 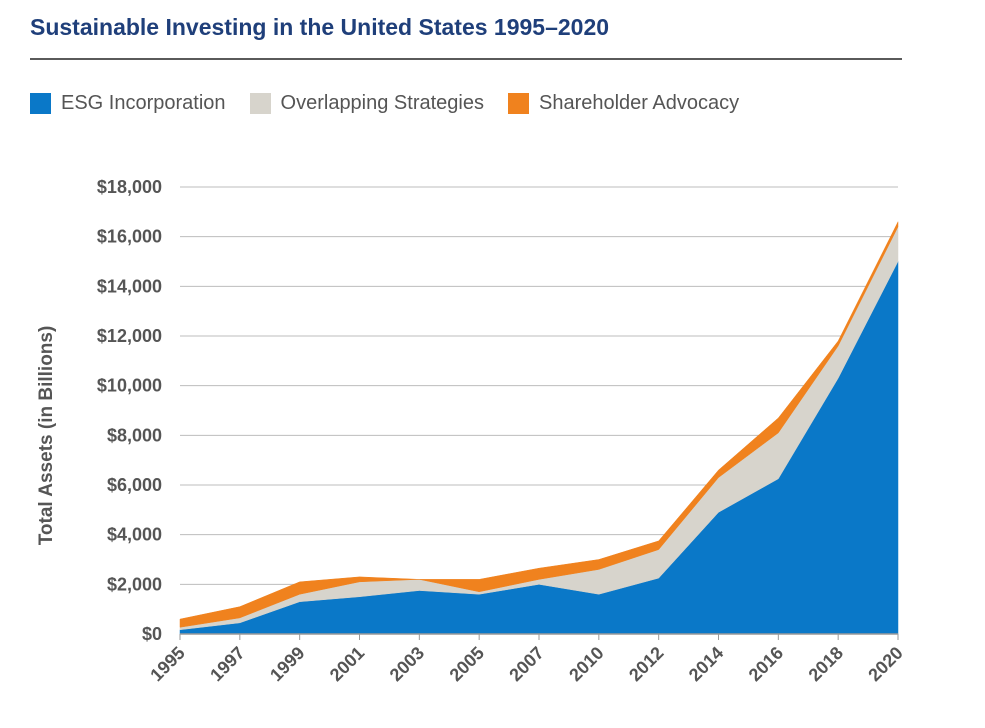 What do you see at coordinates (347, 664) in the screenshot?
I see `x-tick-label-3: 2001` at bounding box center [347, 664].